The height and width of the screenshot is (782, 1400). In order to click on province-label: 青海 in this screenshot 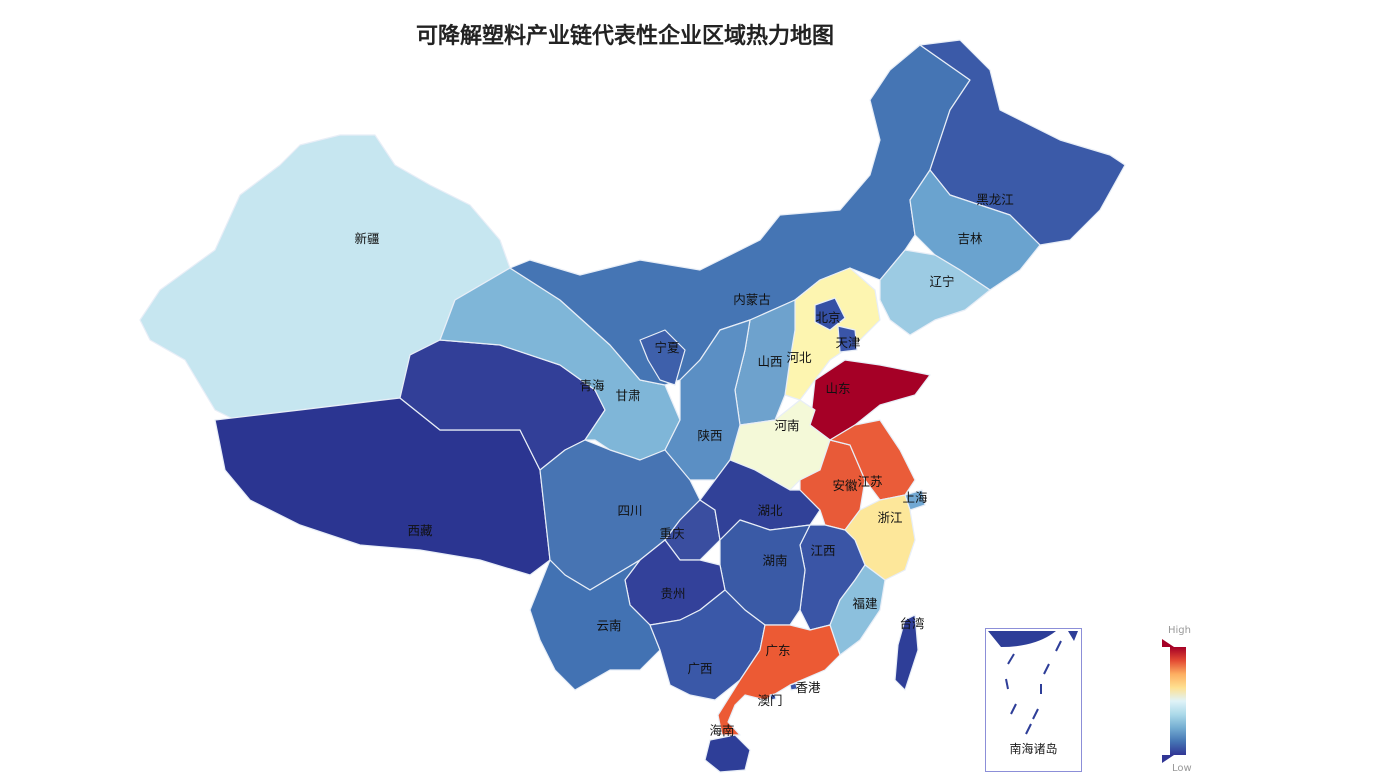, I will do `click(592, 385)`.